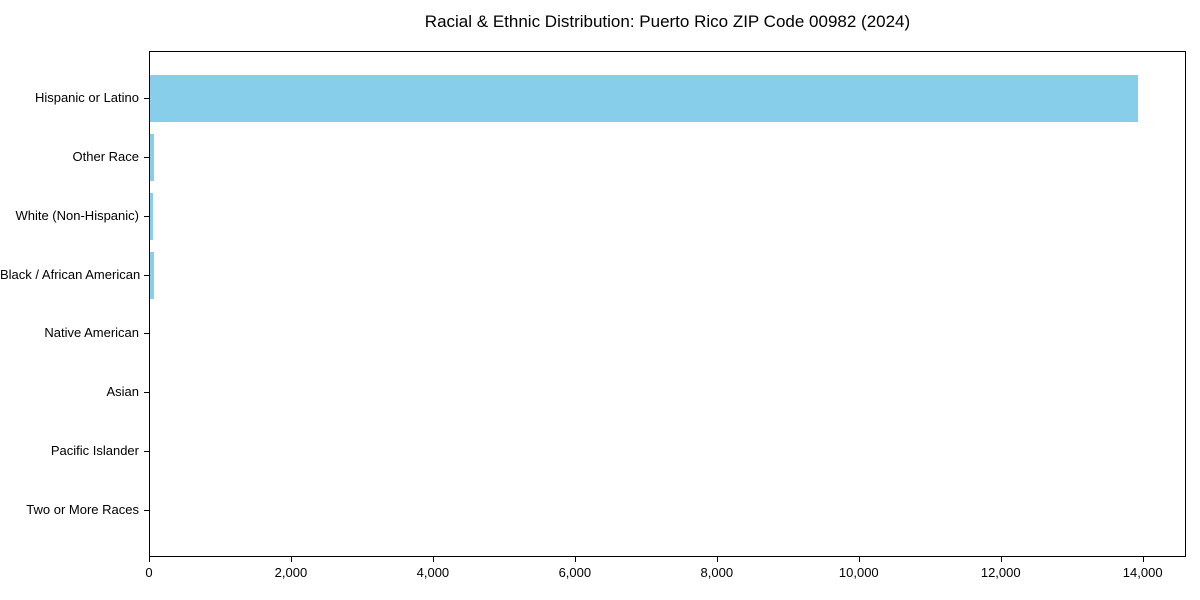  What do you see at coordinates (575, 572) in the screenshot?
I see `x-tick-label: 6,000` at bounding box center [575, 572].